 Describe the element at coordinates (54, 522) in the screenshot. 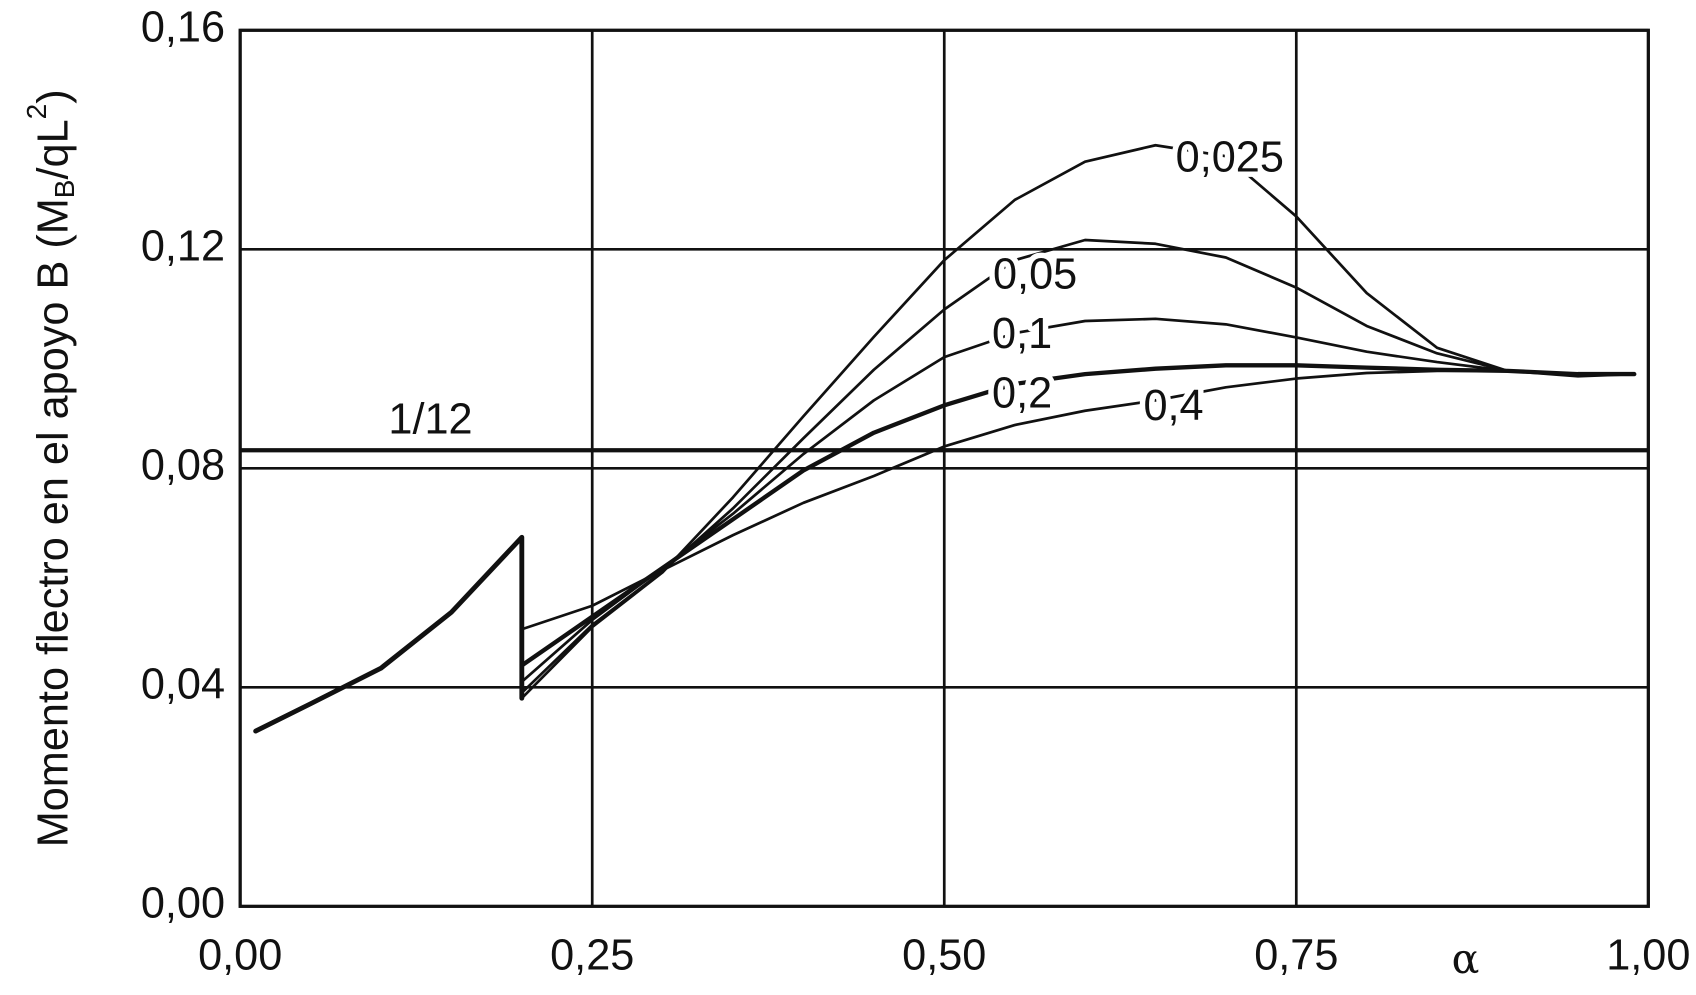

I see `y-label-text: Momento flectro en el apoyo B (M` at that location.